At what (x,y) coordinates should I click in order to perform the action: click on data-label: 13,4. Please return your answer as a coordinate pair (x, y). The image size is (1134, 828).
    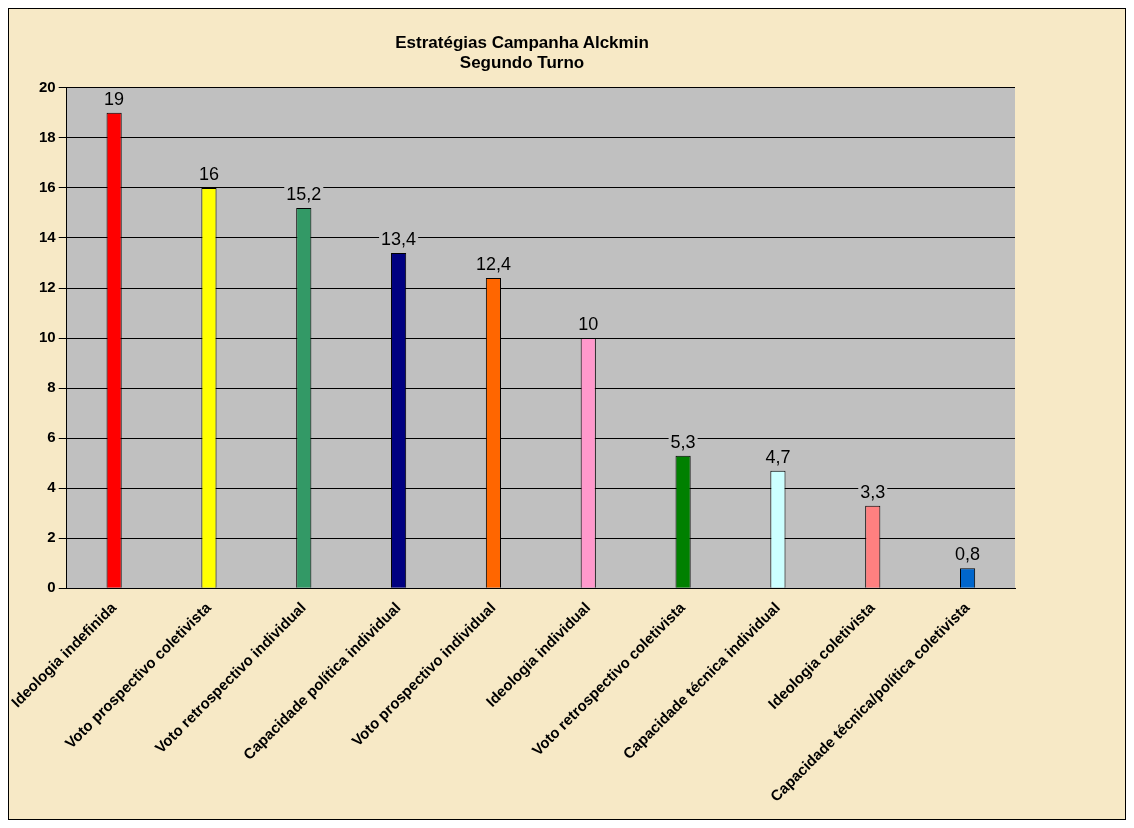
    Looking at the image, I should click on (399, 238).